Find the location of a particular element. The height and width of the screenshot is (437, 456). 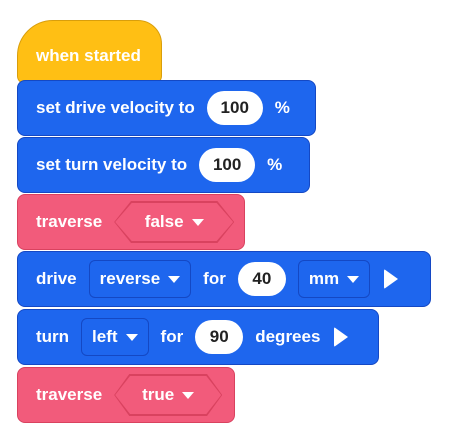

drive-unit-dropdown: mm is located at coordinates (334, 279).